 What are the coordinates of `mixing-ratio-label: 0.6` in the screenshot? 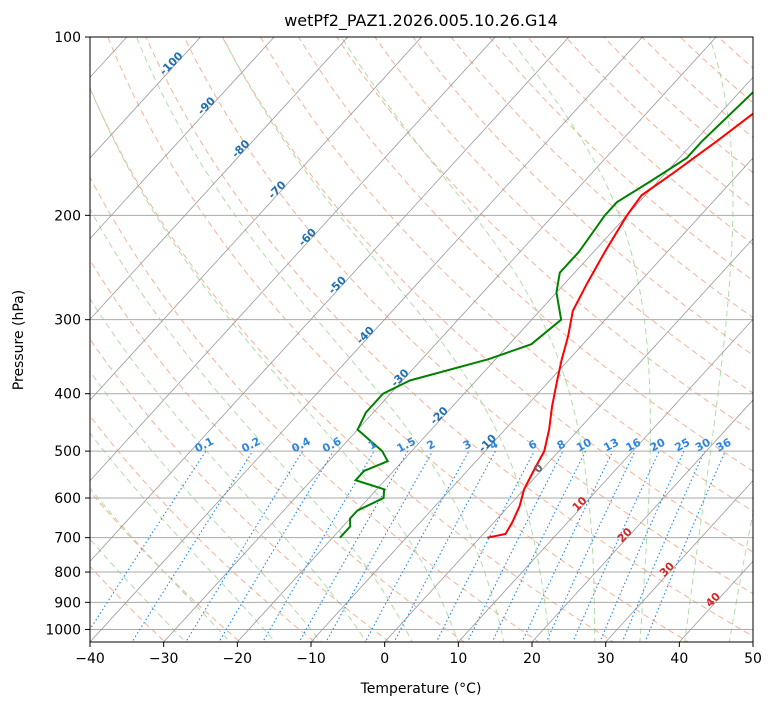 It's located at (332, 445).